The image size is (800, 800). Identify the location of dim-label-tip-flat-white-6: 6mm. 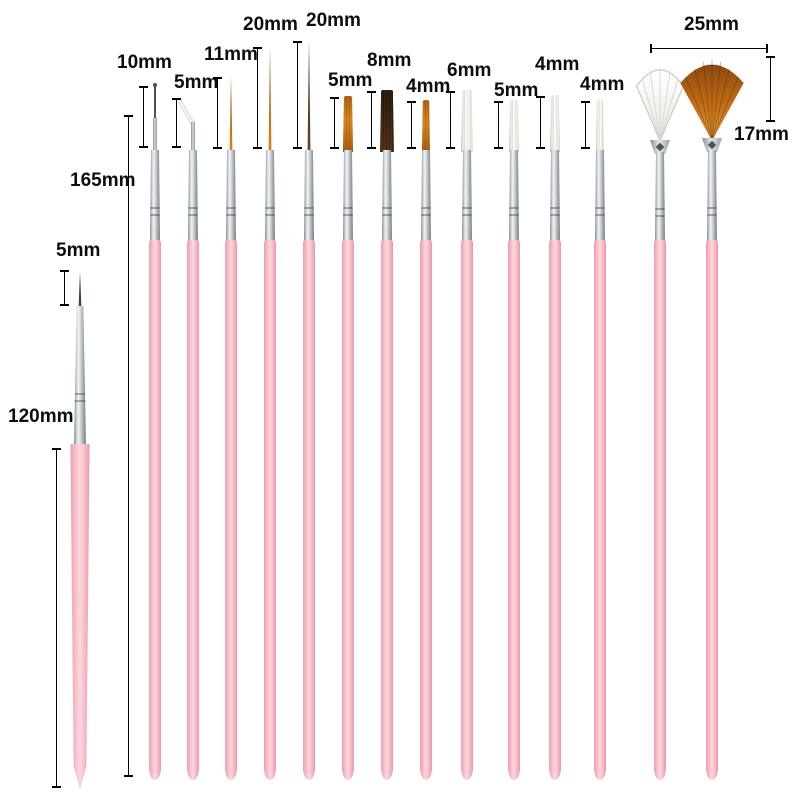
(469, 70).